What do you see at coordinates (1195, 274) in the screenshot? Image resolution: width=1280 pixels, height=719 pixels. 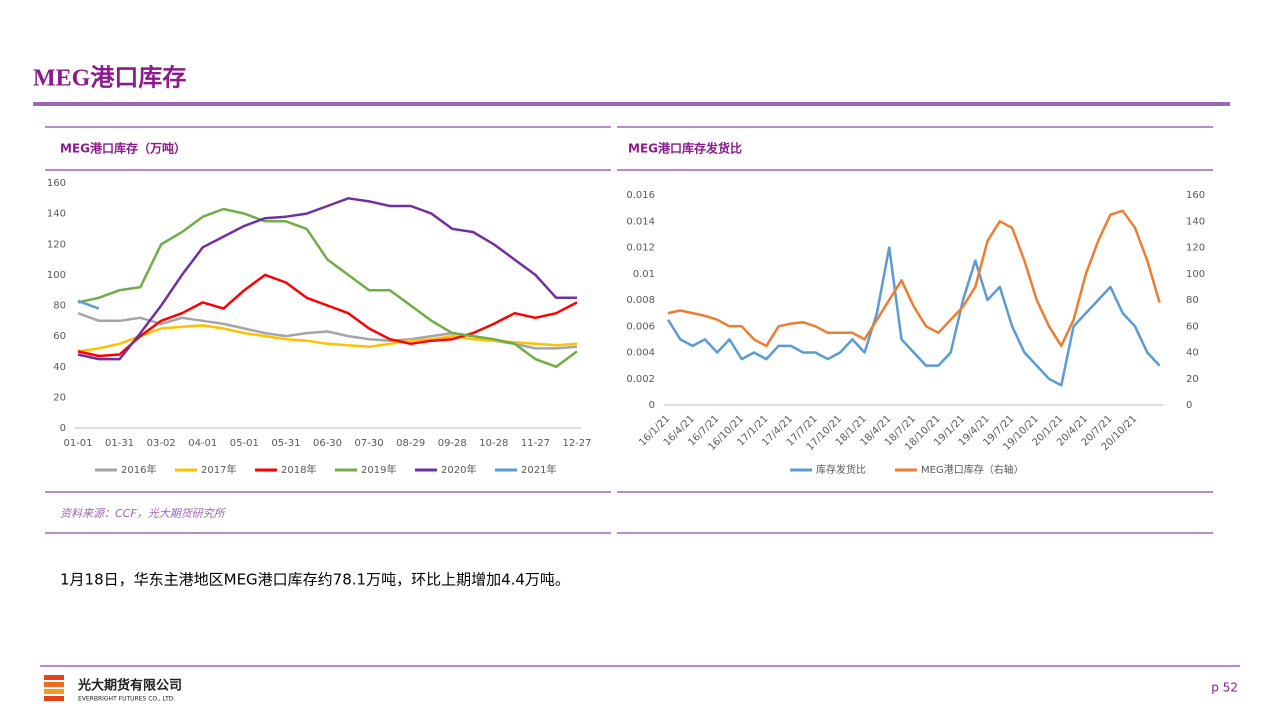 I see `y2-tick-label: 100` at bounding box center [1195, 274].